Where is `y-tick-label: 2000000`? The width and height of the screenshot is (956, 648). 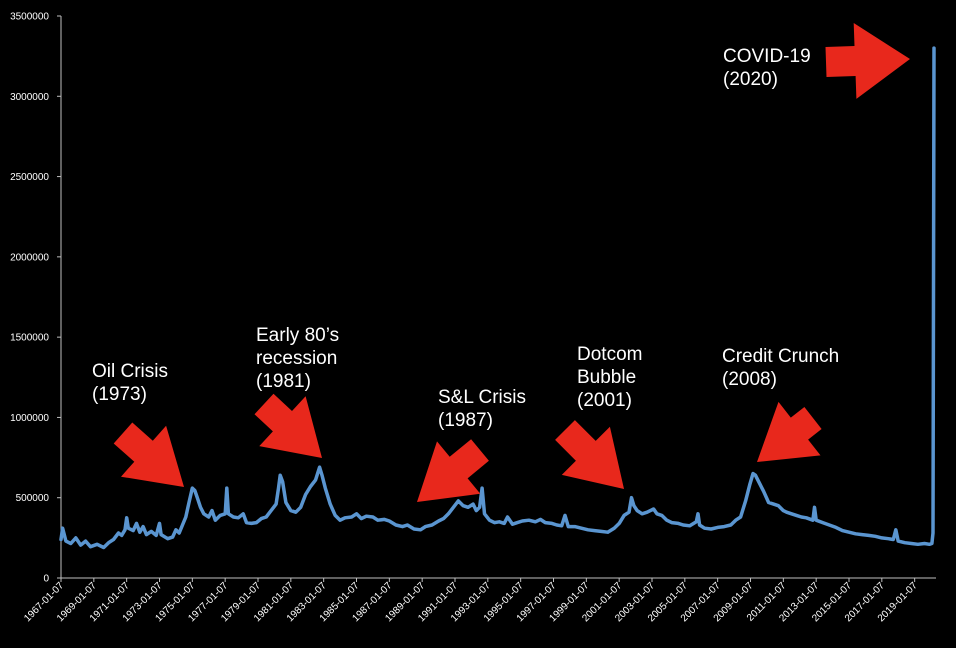 y-tick-label: 2000000 is located at coordinates (29, 257).